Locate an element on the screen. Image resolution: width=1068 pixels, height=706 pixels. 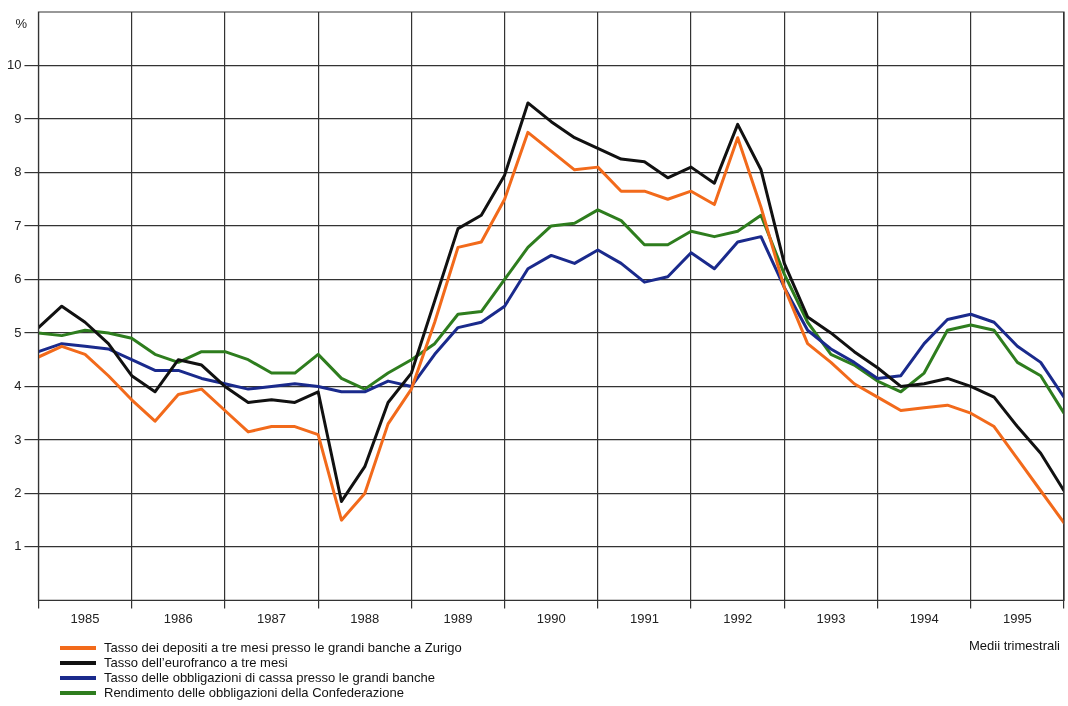
y-tick-label: 8 is located at coordinates (18, 172).